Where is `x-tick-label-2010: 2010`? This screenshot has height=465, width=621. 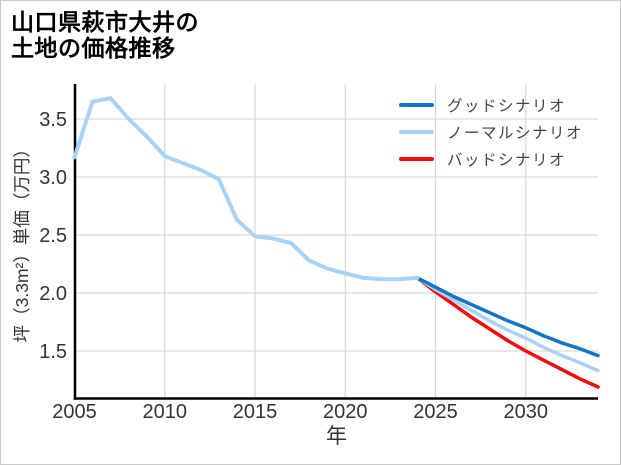
x-tick-label-2010: 2010 is located at coordinates (165, 412).